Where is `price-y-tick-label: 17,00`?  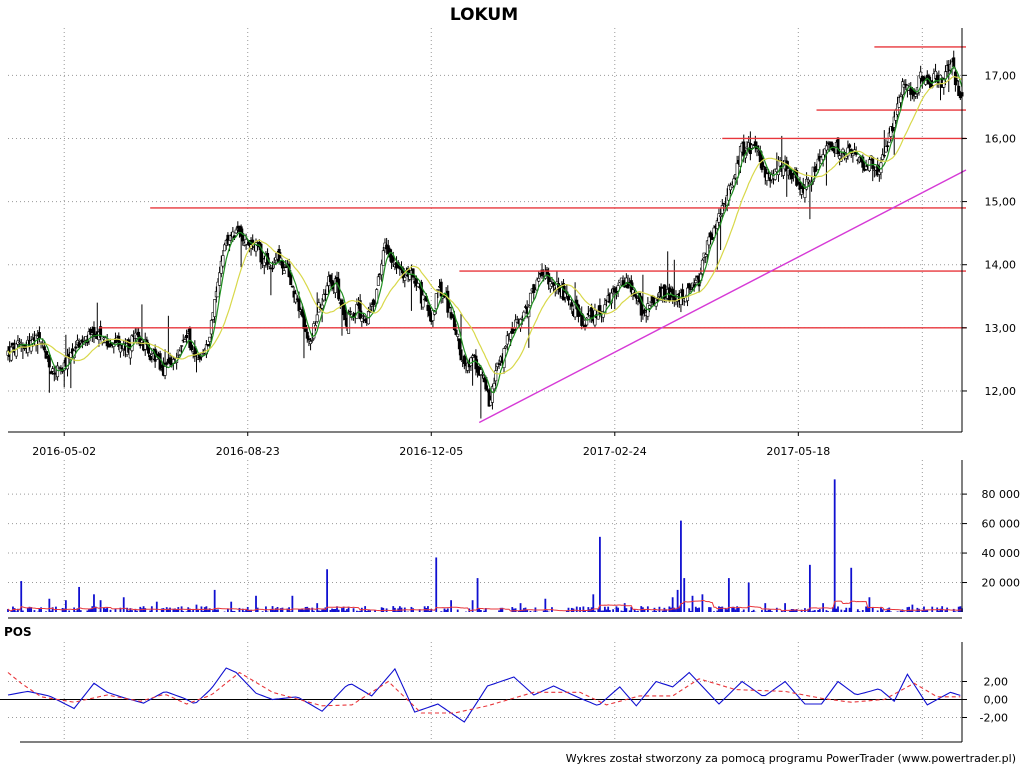
price-y-tick-label: 17,00 is located at coordinates (1001, 75).